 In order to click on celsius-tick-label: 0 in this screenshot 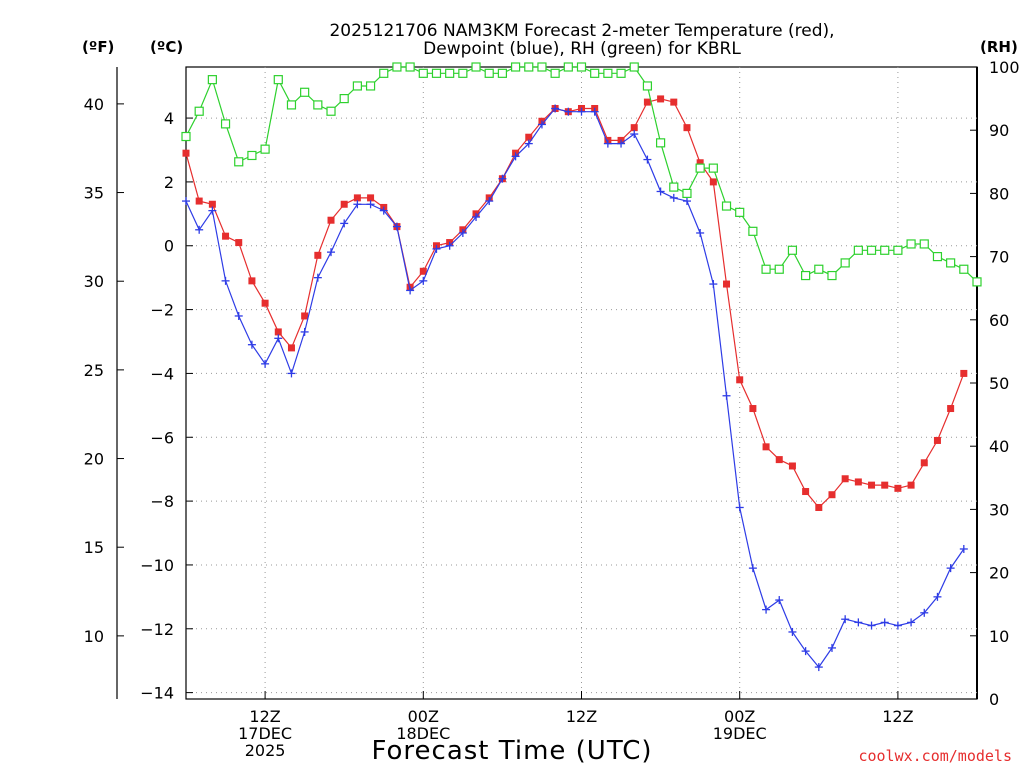, I will do `click(169, 246)`.